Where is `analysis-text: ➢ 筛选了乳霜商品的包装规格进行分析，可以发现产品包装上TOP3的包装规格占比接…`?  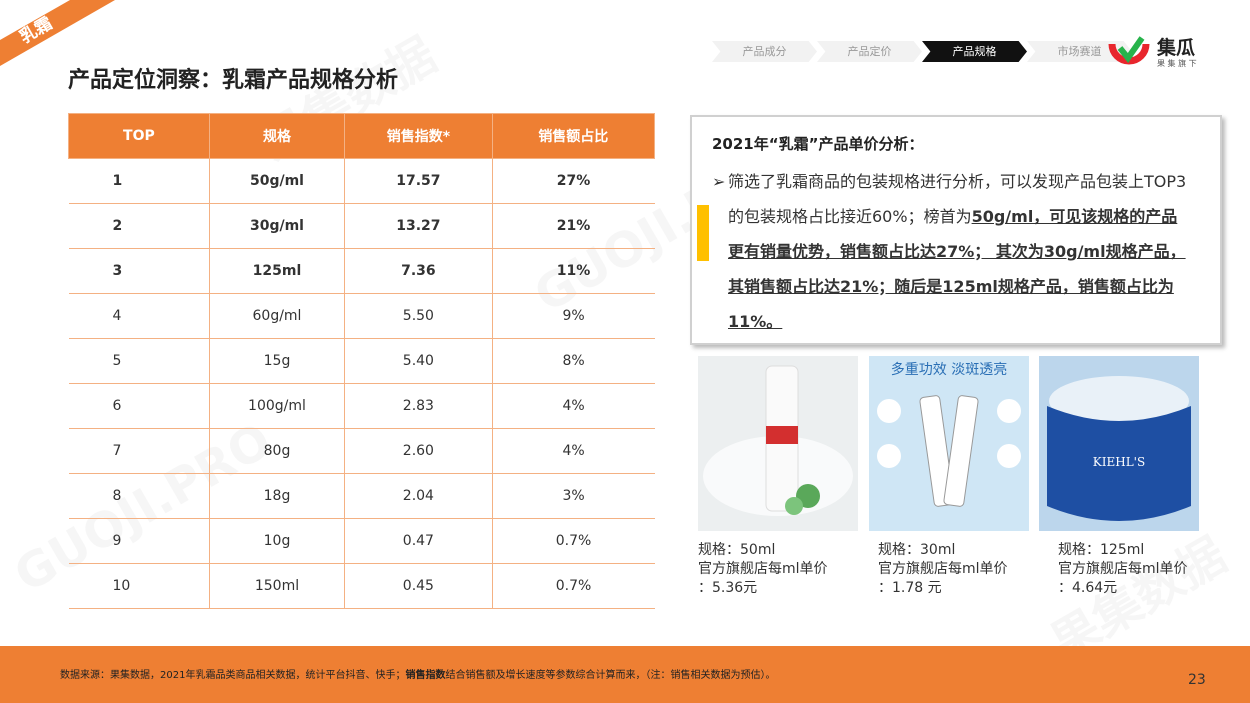 analysis-text: ➢ 筛选了乳霜商品的包装规格进行分析，可以发现产品包装上TOP3的包装规格占比接… is located at coordinates (949, 251).